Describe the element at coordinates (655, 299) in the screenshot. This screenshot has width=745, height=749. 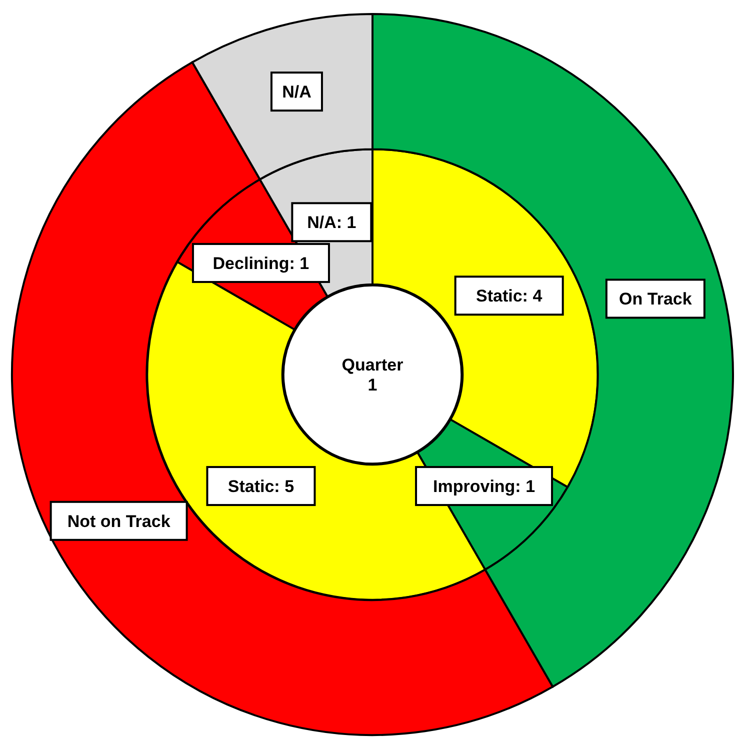
I see `slice-label: On Track` at that location.